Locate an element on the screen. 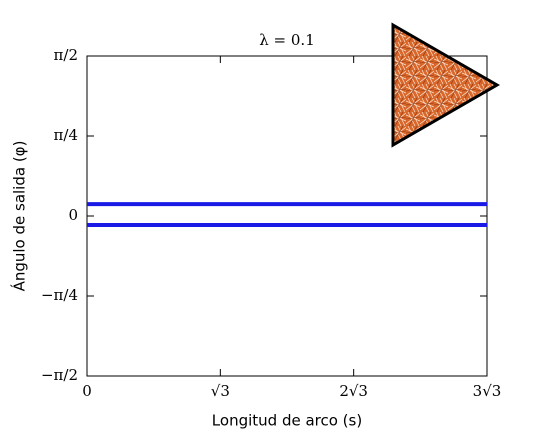 This screenshot has width=554, height=442. y-tick-label: π/2 is located at coordinates (66, 55).